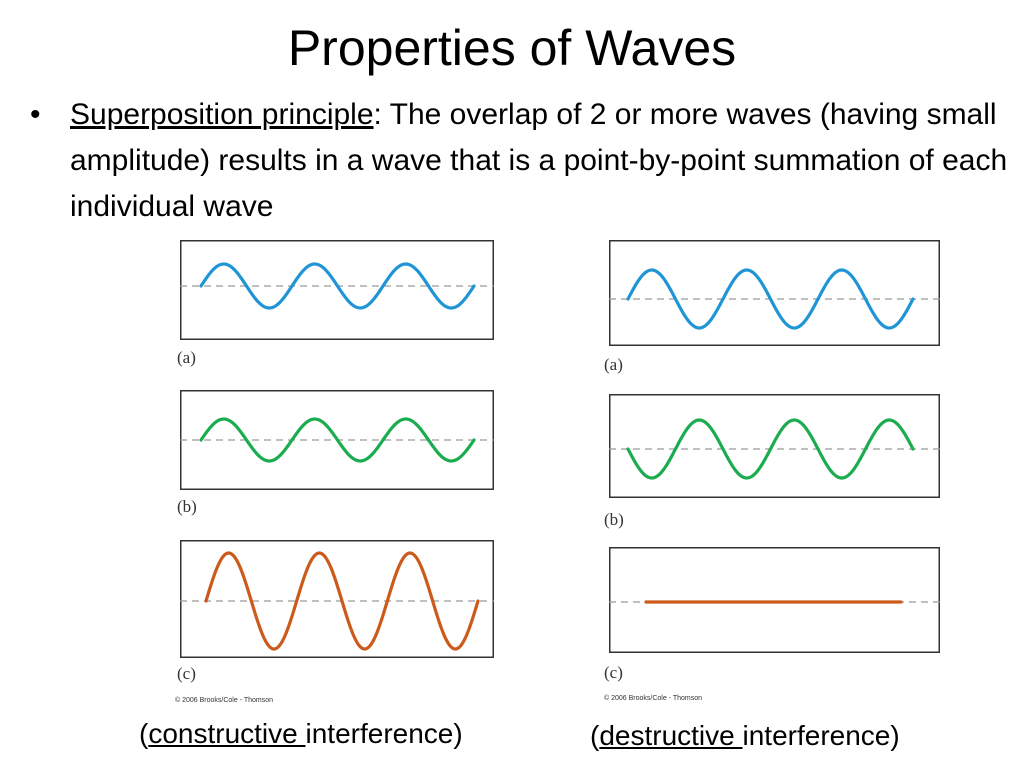  I want to click on left-wave-b, so click(337, 440).